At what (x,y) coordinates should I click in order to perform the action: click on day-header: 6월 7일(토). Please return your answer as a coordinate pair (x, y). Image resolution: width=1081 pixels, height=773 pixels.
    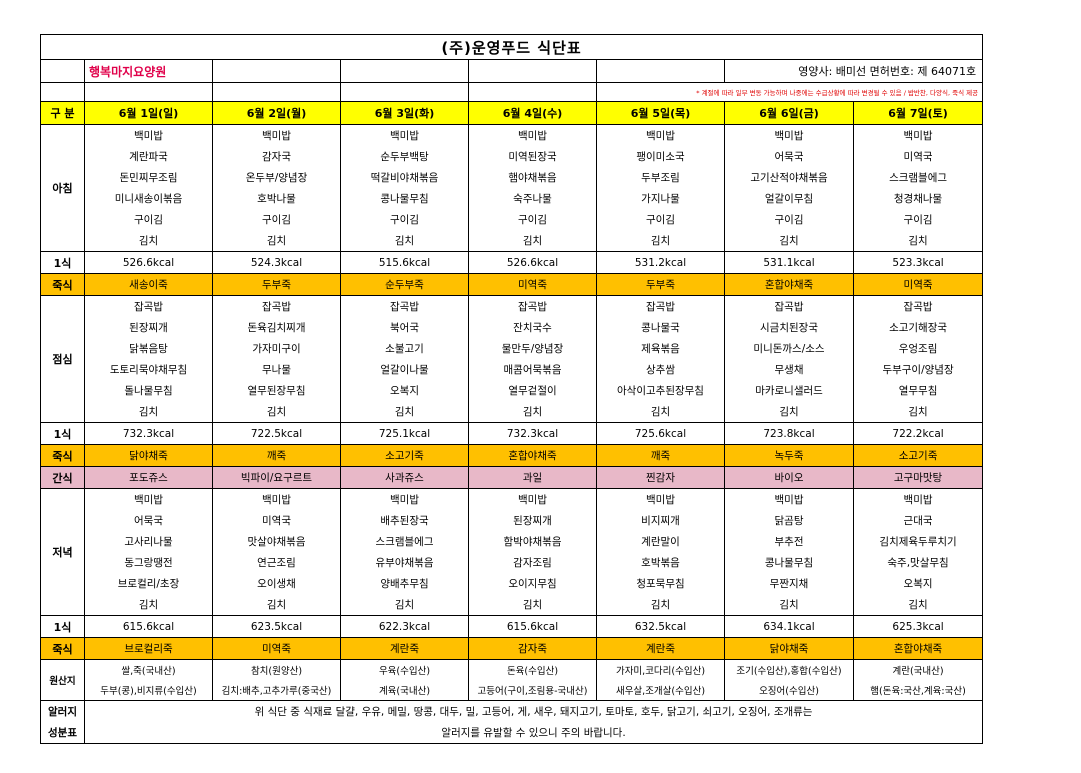
    Looking at the image, I should click on (918, 113).